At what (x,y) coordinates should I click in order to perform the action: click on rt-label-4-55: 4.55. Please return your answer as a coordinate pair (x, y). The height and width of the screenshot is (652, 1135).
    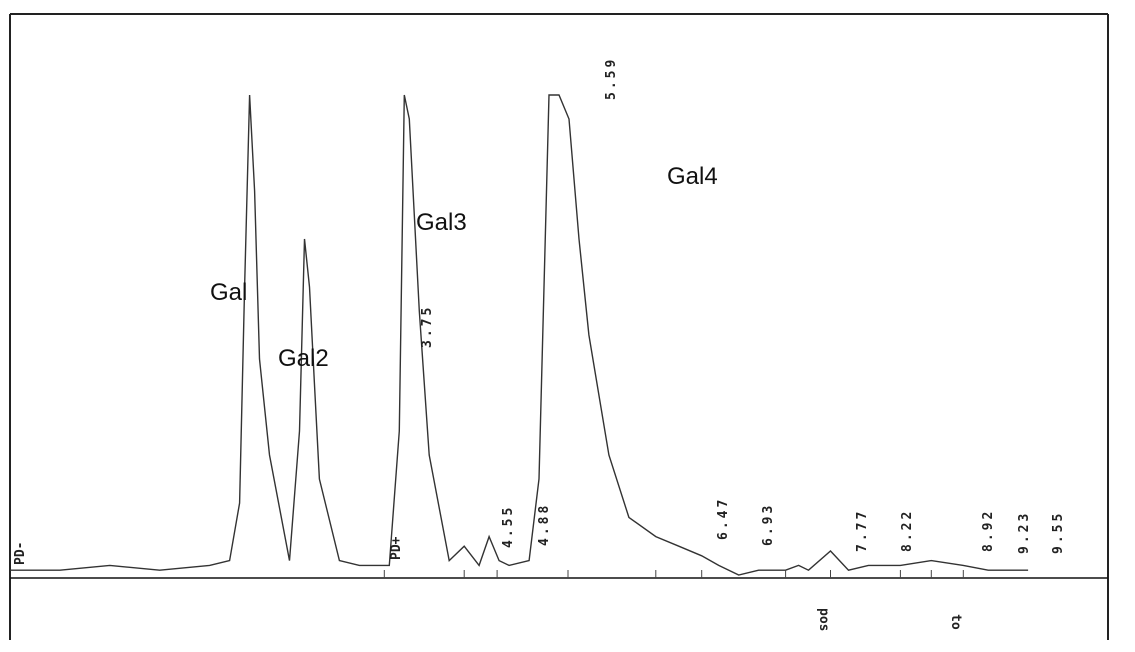
    Looking at the image, I should click on (508, 526).